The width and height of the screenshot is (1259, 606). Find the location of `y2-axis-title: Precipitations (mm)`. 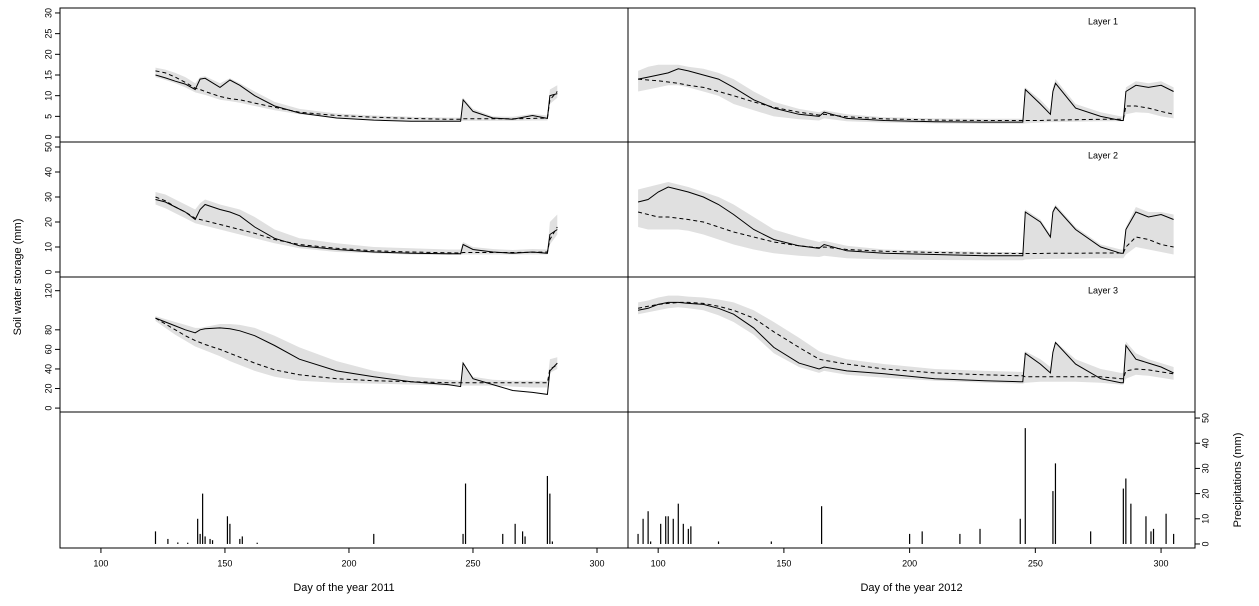

y2-axis-title: Precipitations (mm) is located at coordinates (1238, 480).